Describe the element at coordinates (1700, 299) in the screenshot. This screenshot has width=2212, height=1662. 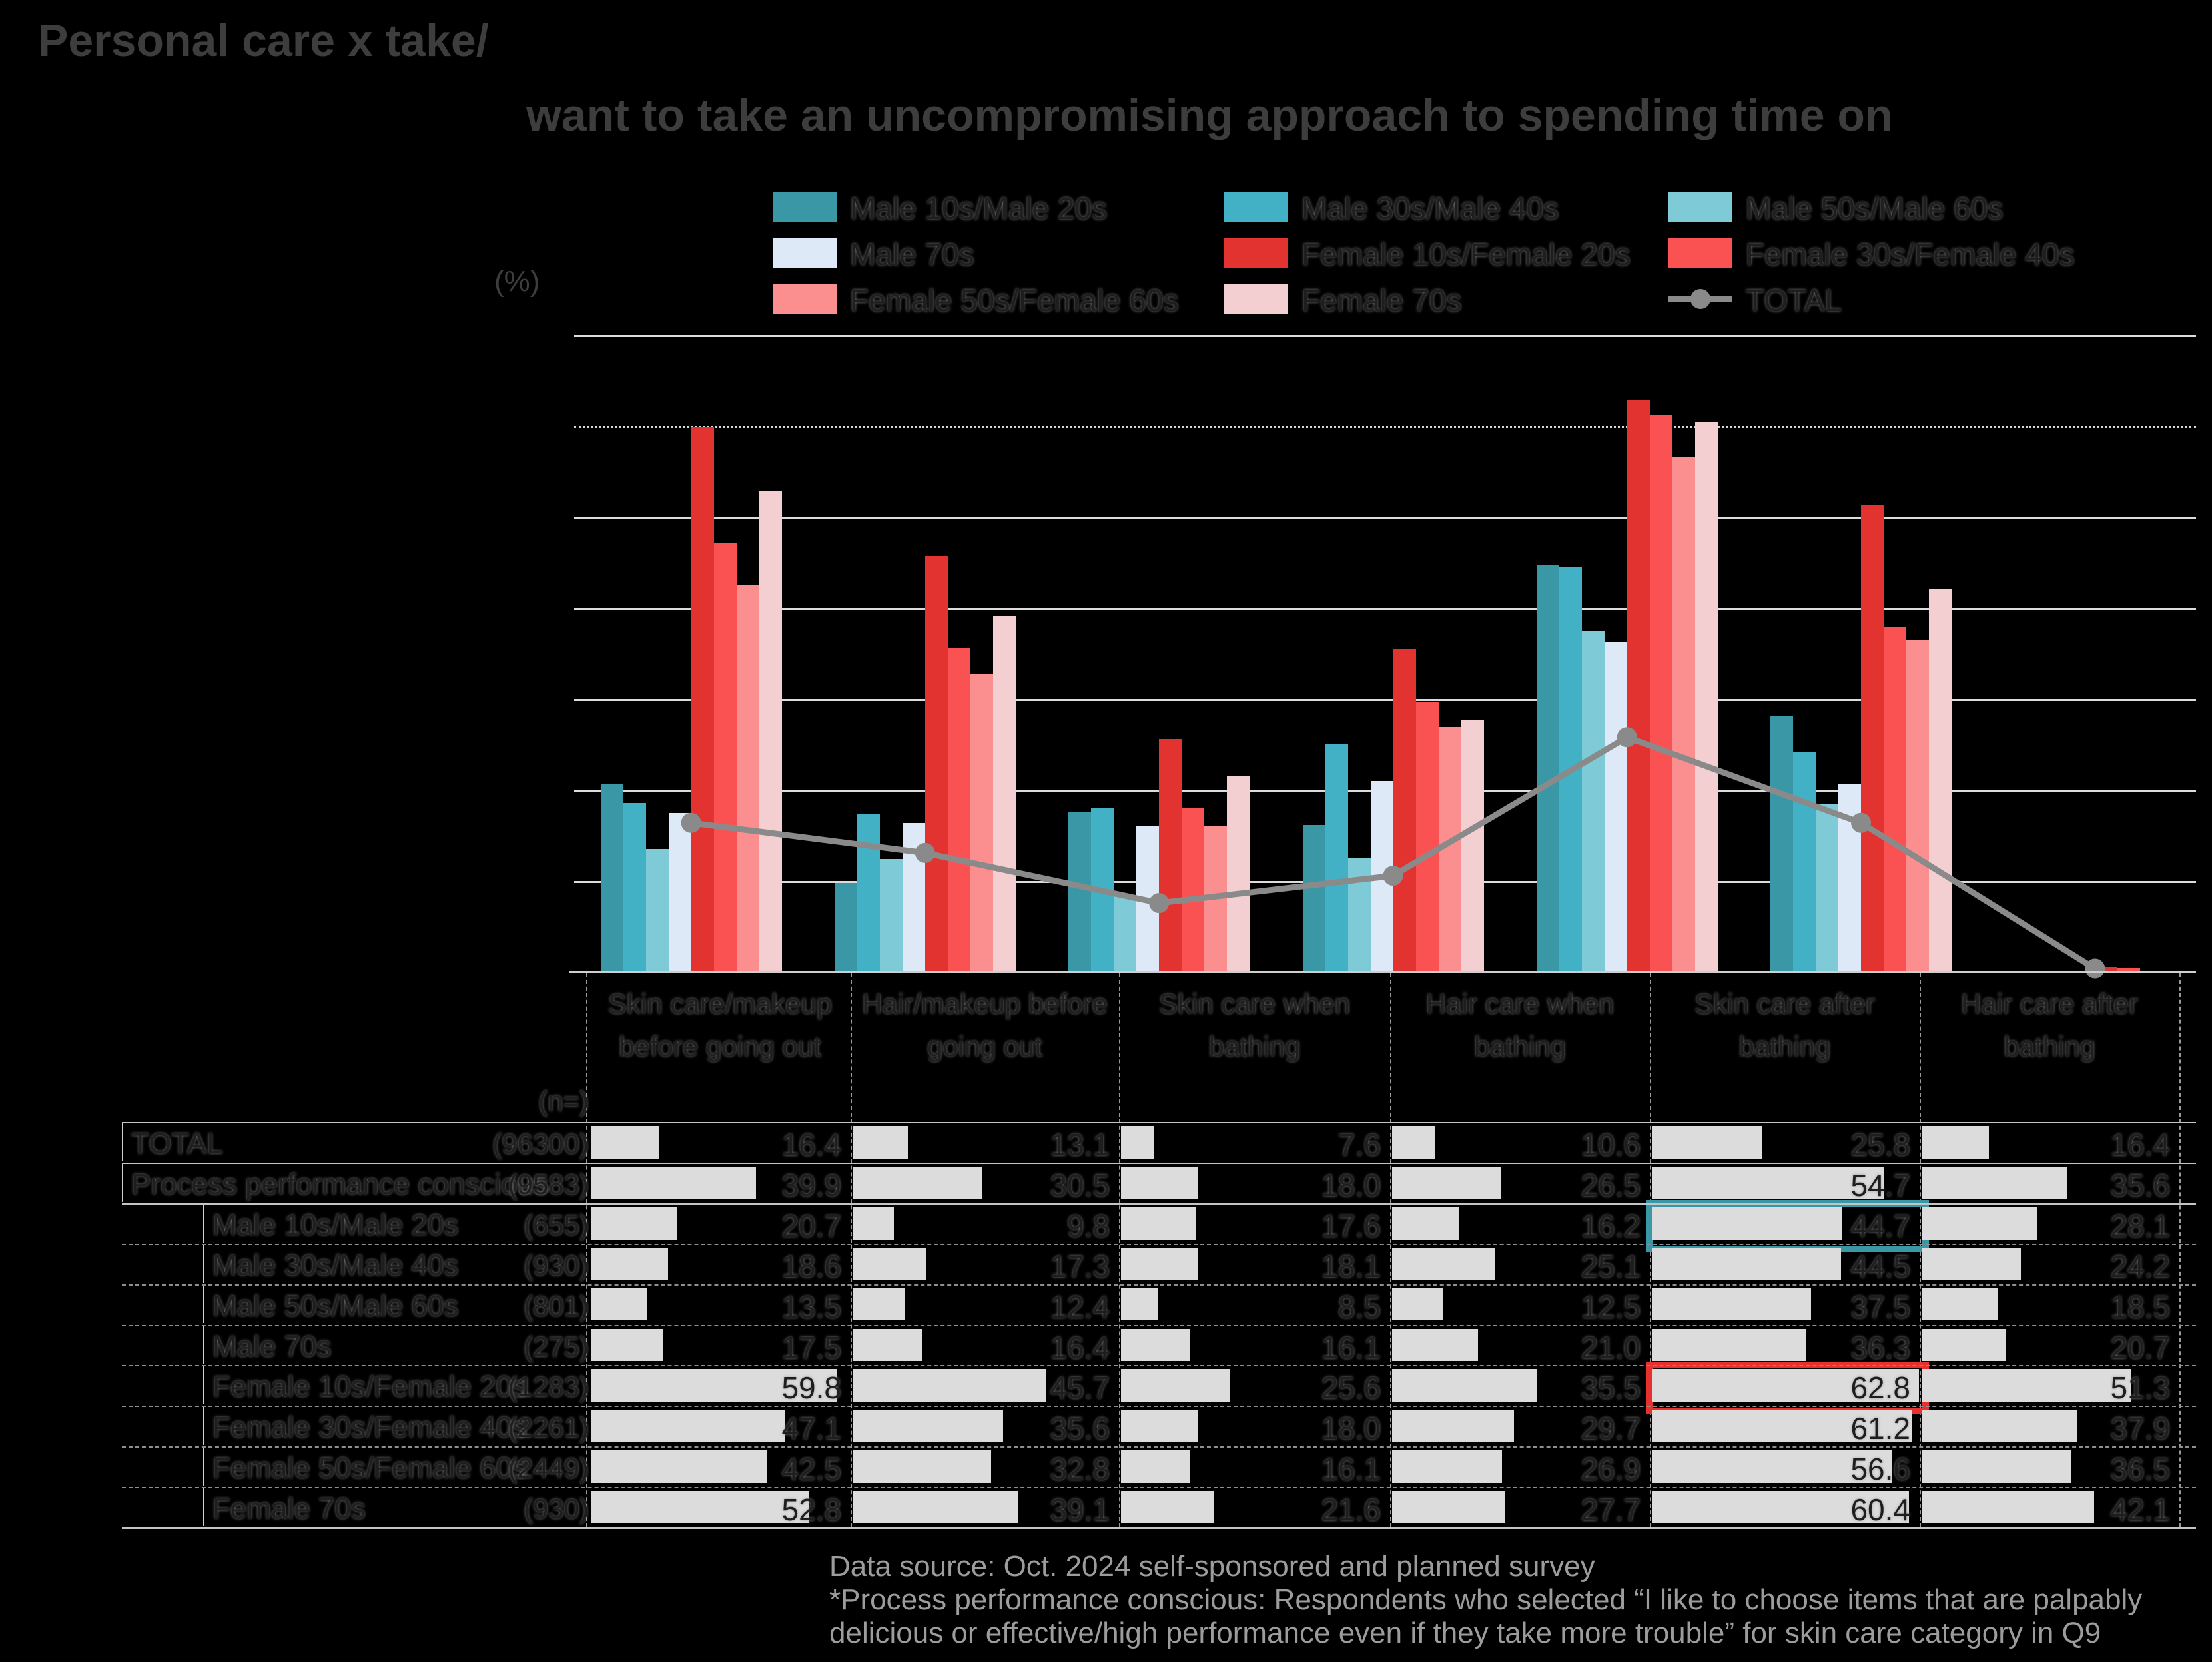
I see `legend-line-marker` at that location.